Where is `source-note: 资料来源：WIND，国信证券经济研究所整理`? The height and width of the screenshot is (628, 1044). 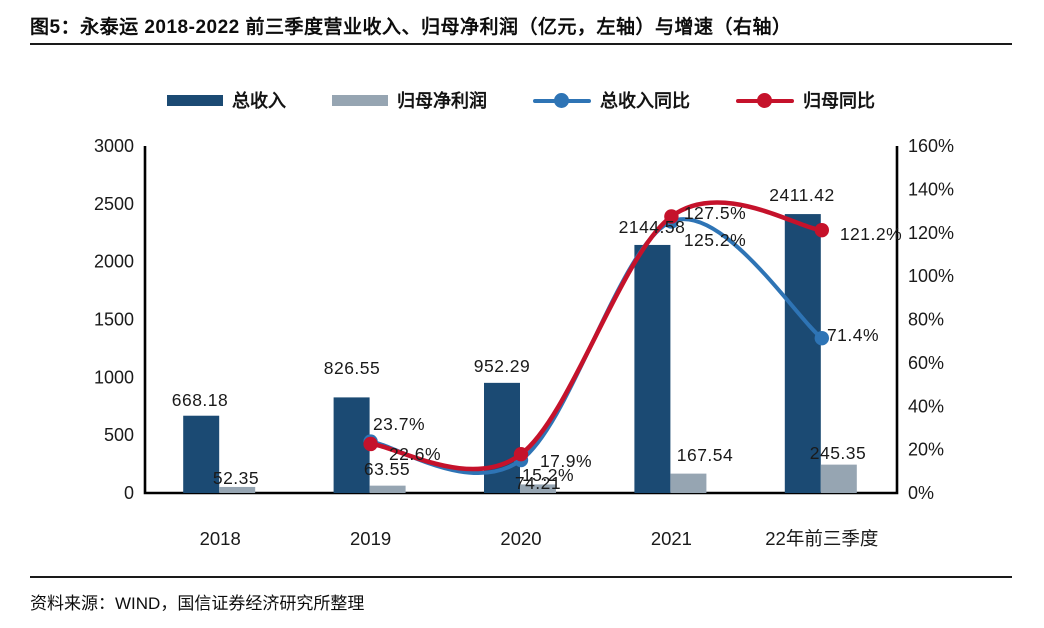 source-note: 资料来源：WIND，国信证券经济研究所整理 is located at coordinates (197, 603).